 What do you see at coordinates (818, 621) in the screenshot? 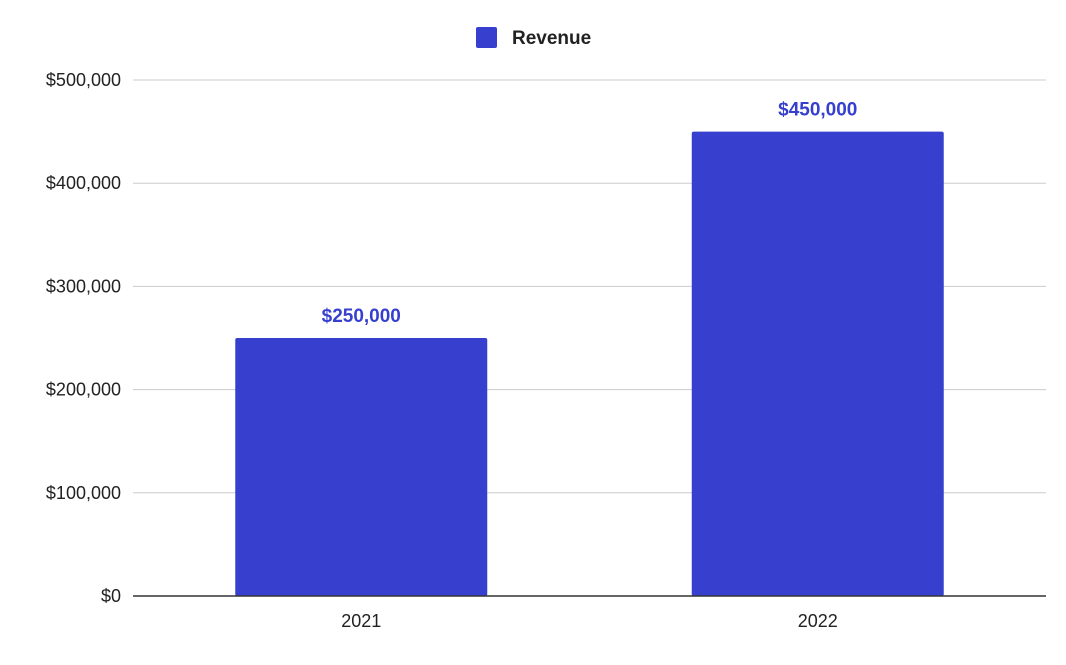
I see `x-tick-label-2022: 2022` at bounding box center [818, 621].